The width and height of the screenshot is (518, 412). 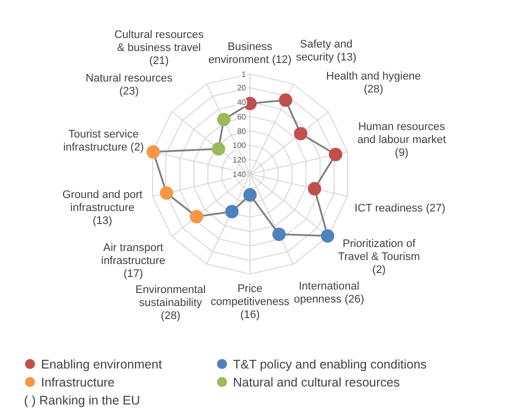 What do you see at coordinates (400, 208) in the screenshot?
I see `spoke-label: ICT readiness (27)` at bounding box center [400, 208].